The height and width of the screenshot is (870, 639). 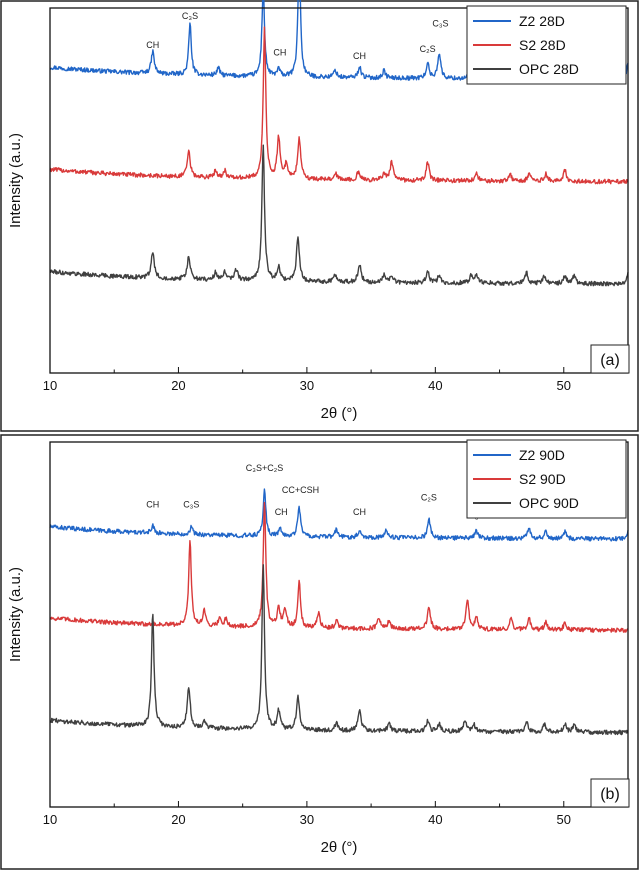 I want to click on panel-label: (a), so click(x=610, y=360).